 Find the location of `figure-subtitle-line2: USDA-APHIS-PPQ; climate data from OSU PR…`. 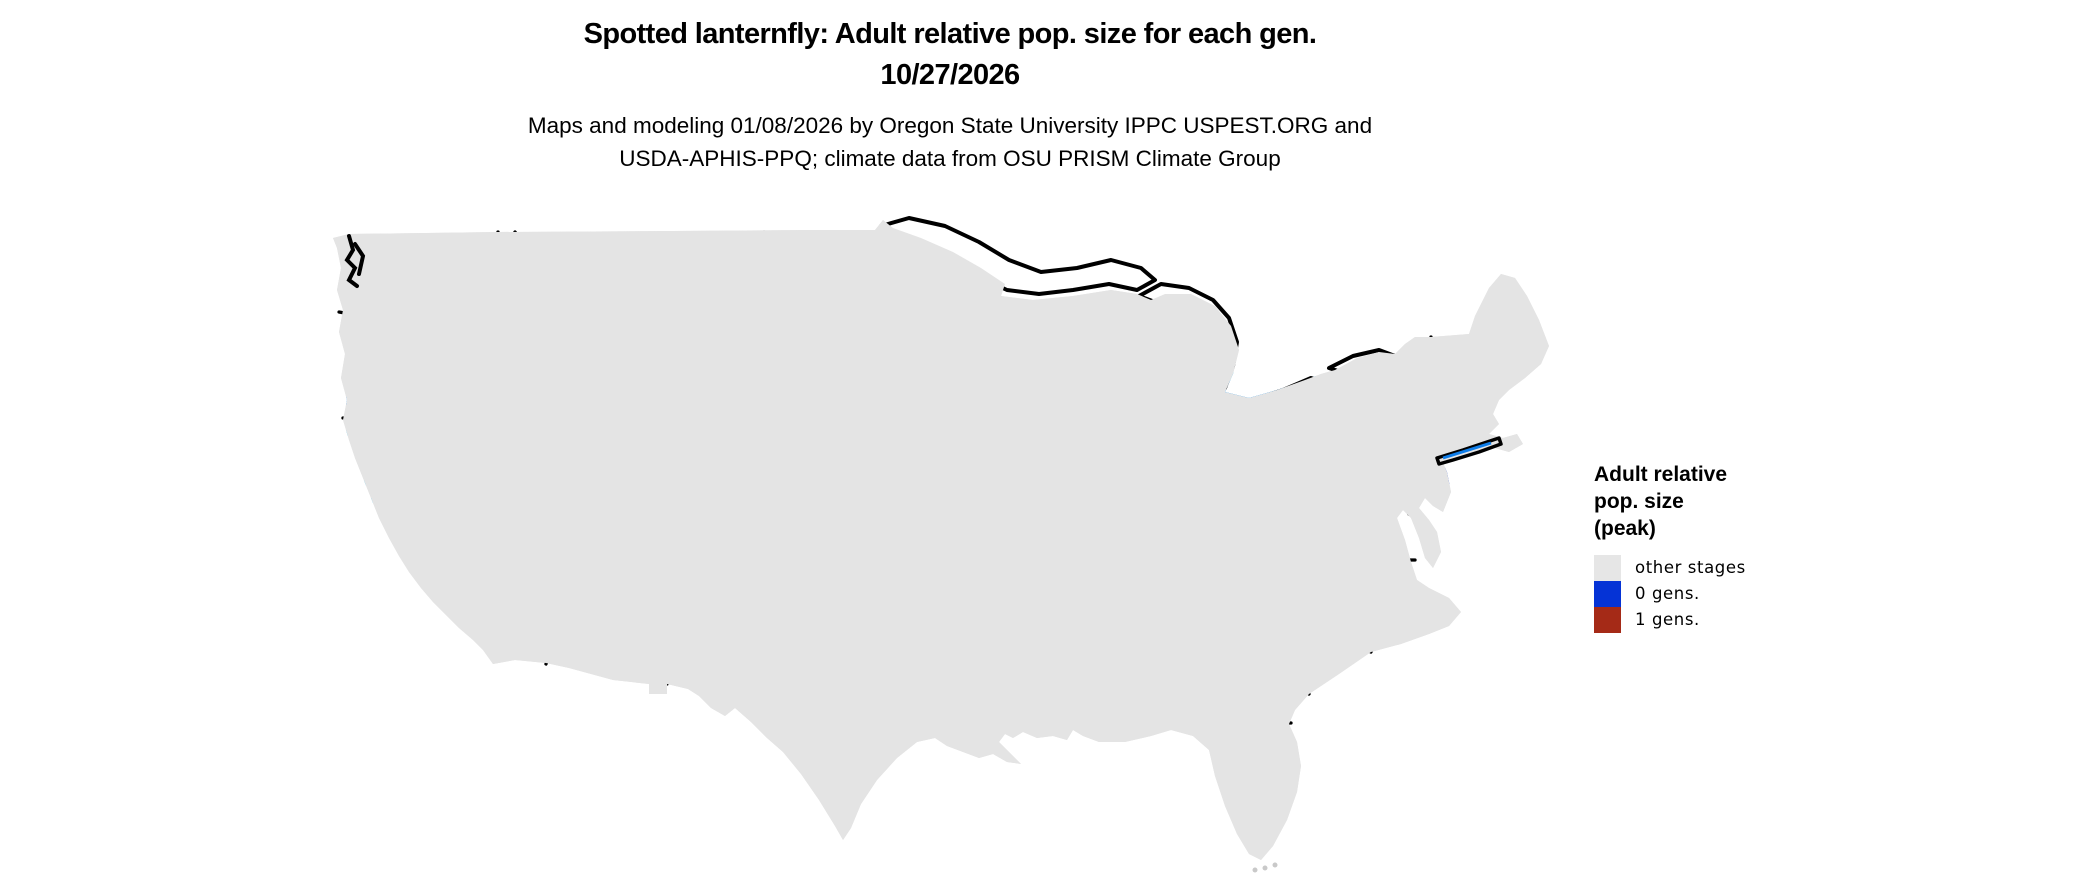

figure-subtitle-line2: USDA-APHIS-PPQ; climate data from OSU PR… is located at coordinates (950, 158).